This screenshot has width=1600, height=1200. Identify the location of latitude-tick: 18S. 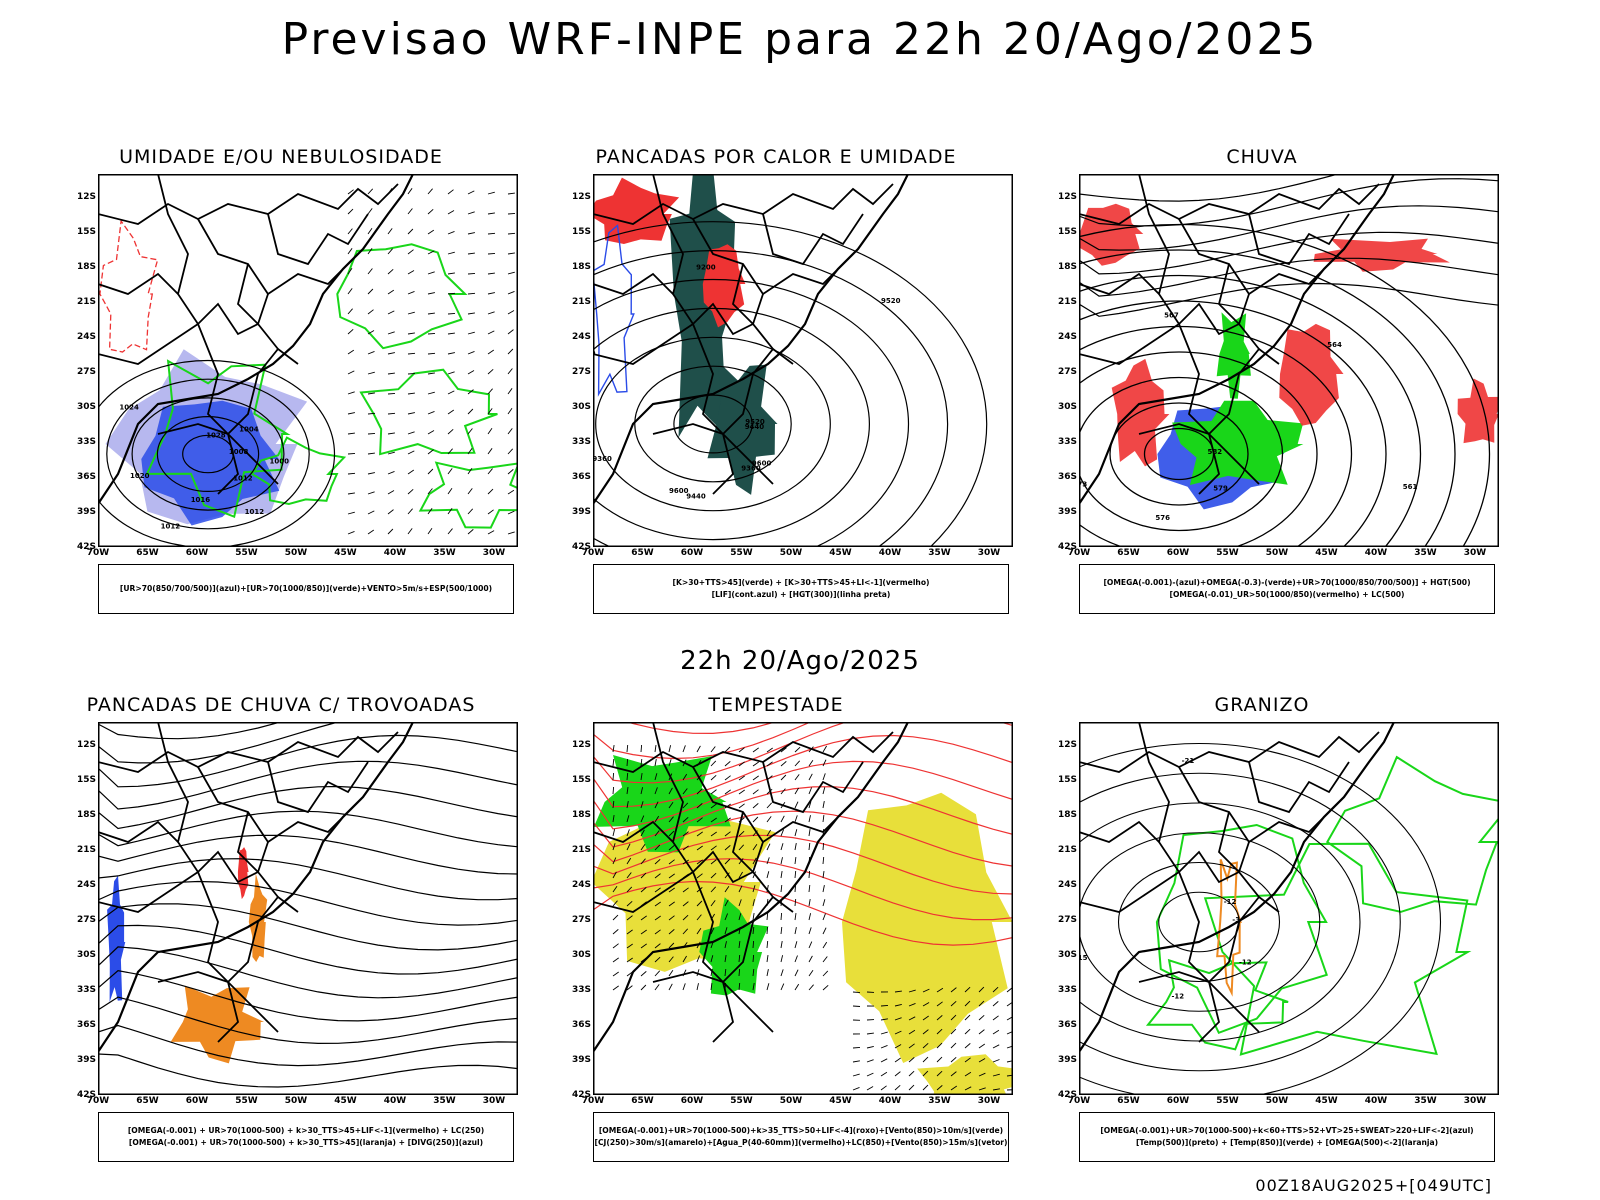
(581, 815).